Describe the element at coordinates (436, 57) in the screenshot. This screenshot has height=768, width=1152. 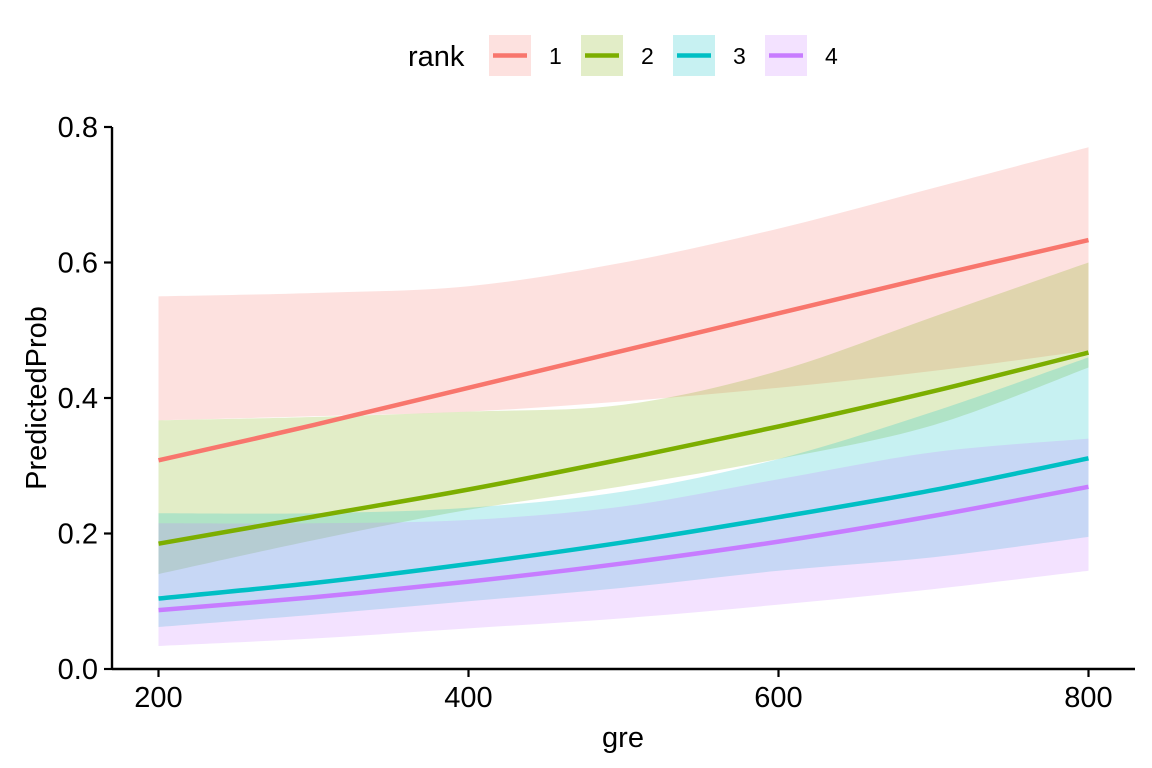
I see `legend-title: rank` at that location.